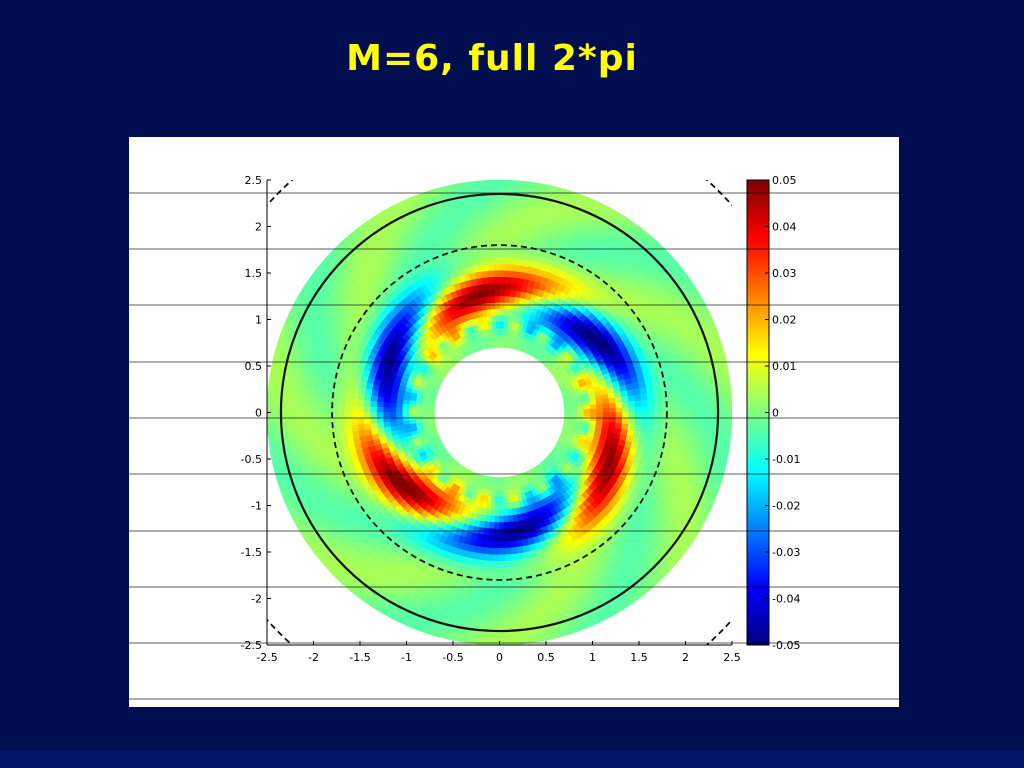 Image resolution: width=1024 pixels, height=768 pixels. Describe the element at coordinates (251, 459) in the screenshot. I see `y-tick-label: -0.5` at that location.